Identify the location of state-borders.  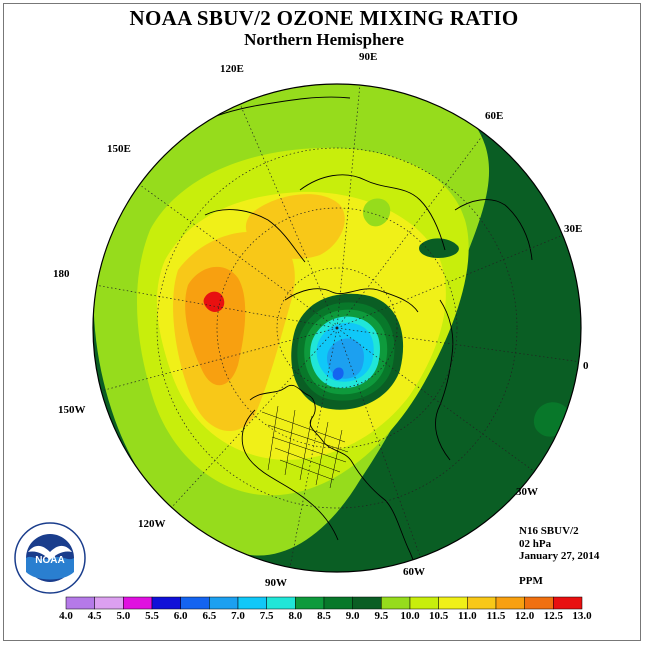
(305, 447).